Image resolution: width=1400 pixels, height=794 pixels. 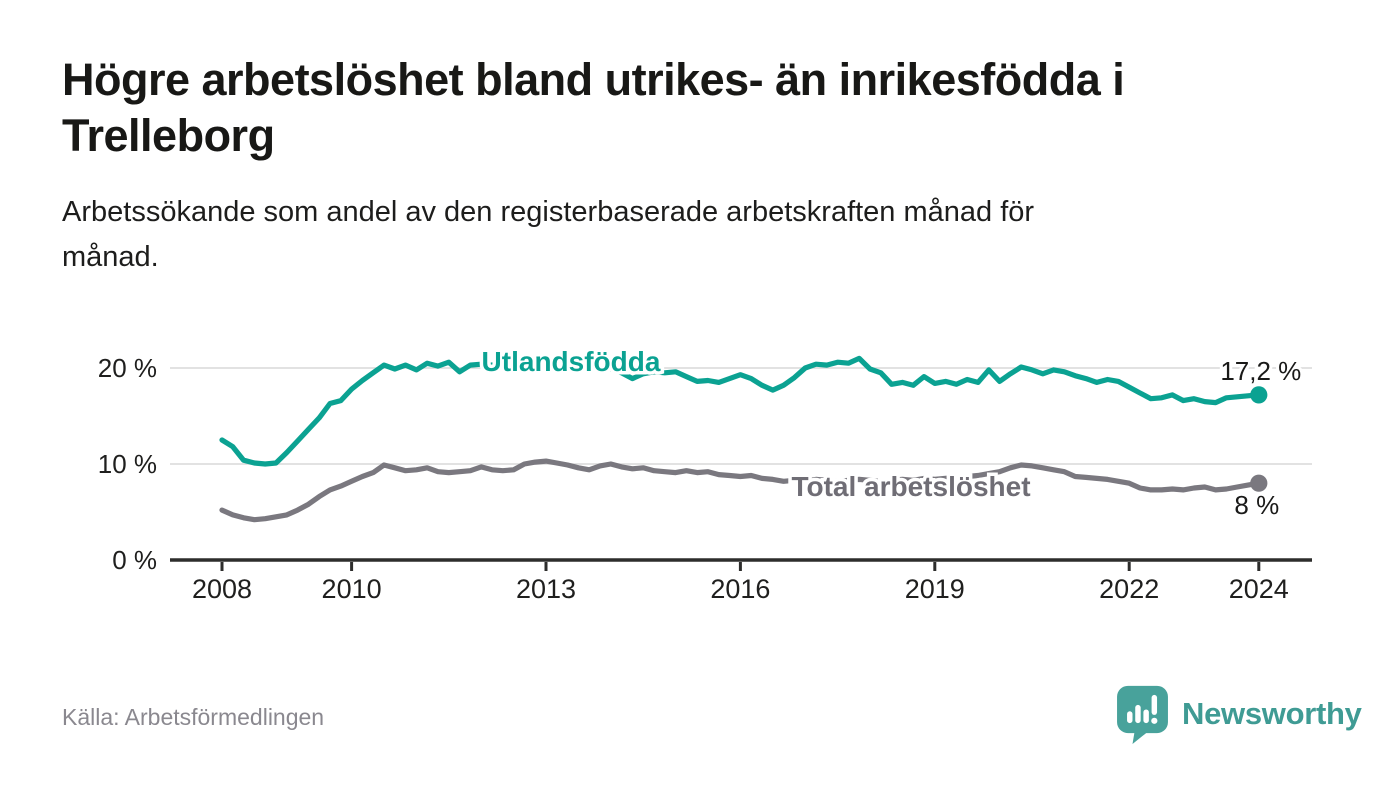 I want to click on x-axis-label-2010: 2010, so click(x=352, y=589).